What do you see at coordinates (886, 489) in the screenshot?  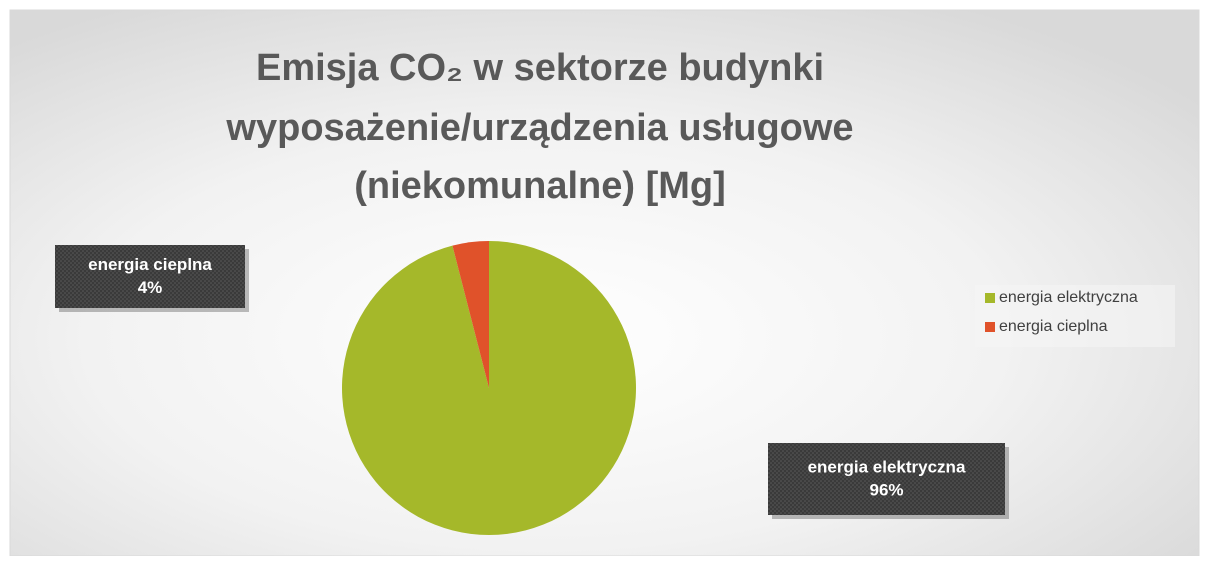 I see `data-label-value: 96%` at bounding box center [886, 489].